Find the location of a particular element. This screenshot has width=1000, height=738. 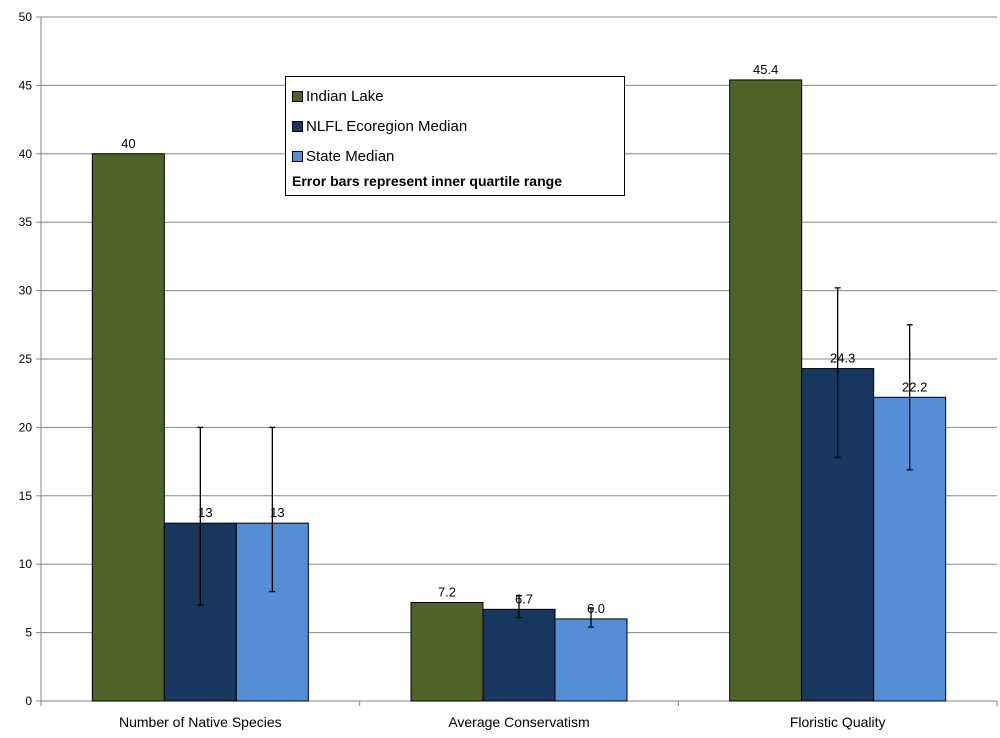

y-tick-label: 30 is located at coordinates (26, 291).